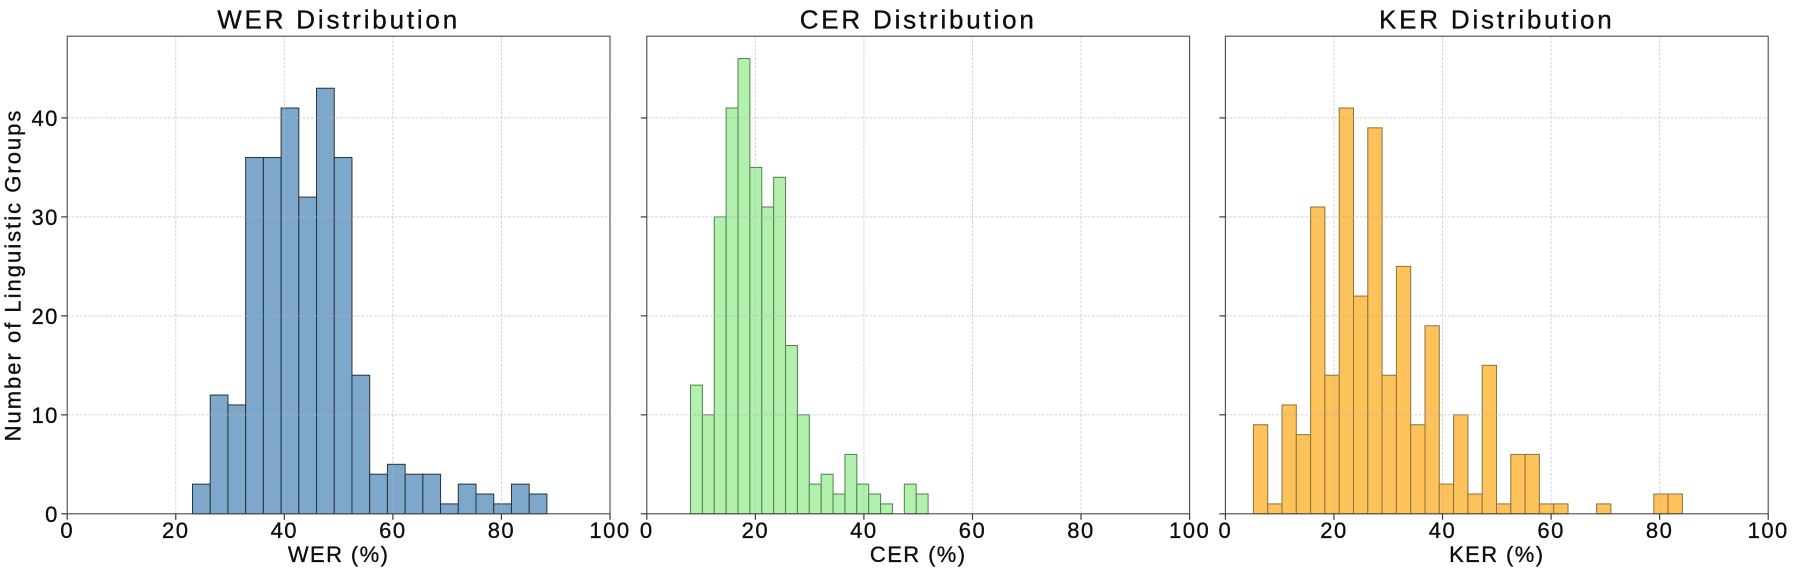  What do you see at coordinates (1497, 20) in the screenshot?
I see `svg-text: KER Distribution` at bounding box center [1497, 20].